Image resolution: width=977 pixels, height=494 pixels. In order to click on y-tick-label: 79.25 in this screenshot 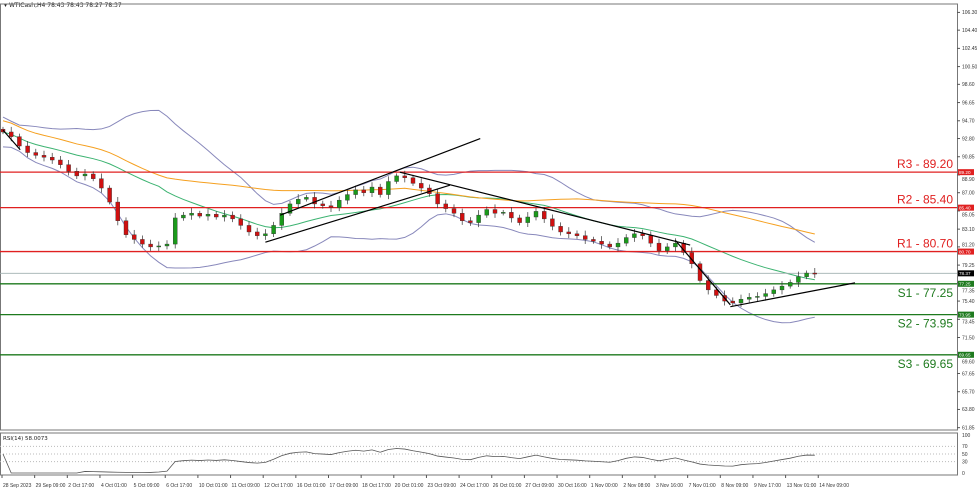, I will do `click(968, 266)`.